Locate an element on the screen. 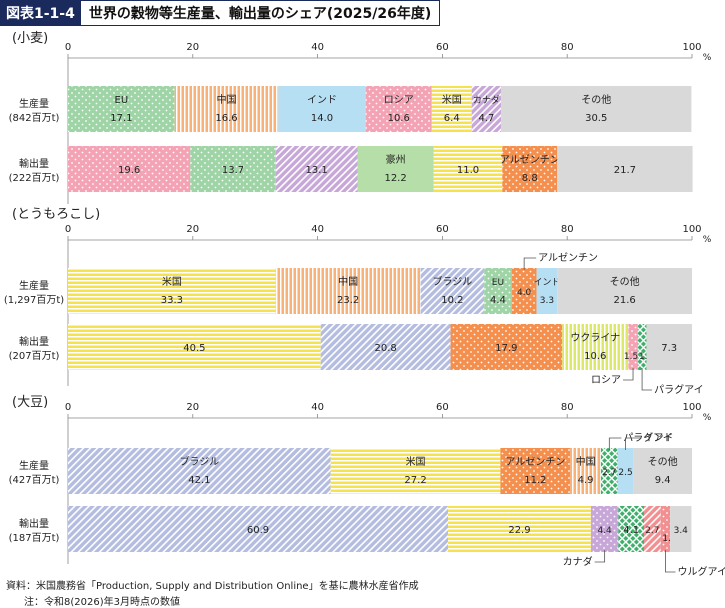  segment-value-label: 4.4 is located at coordinates (604, 531).